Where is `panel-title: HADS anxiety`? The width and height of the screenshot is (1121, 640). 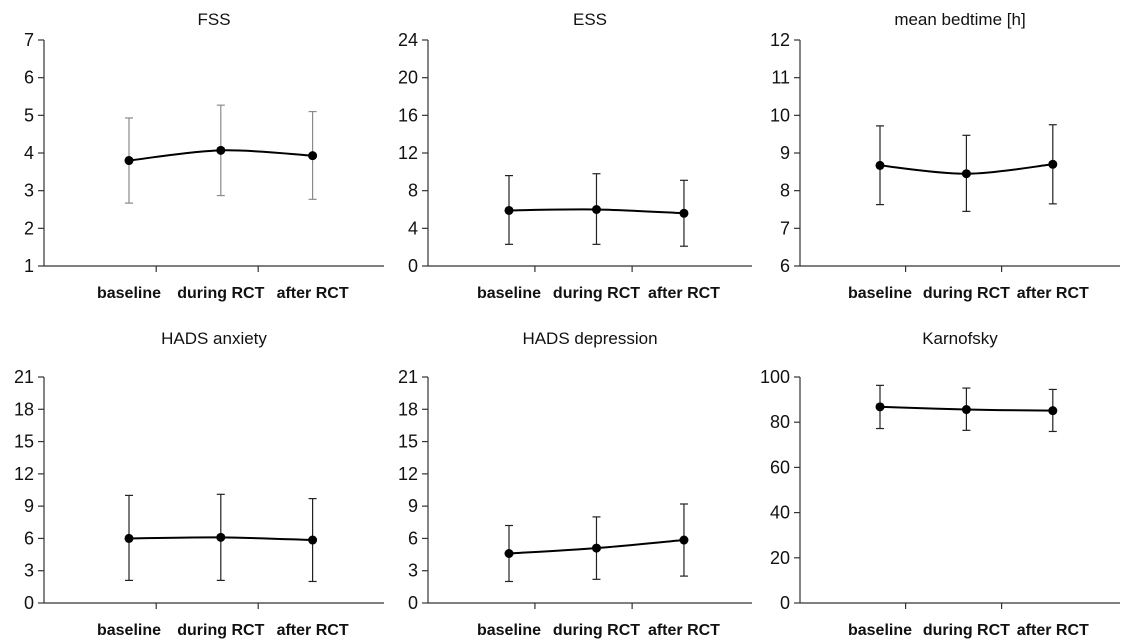 panel-title: HADS anxiety is located at coordinates (214, 338).